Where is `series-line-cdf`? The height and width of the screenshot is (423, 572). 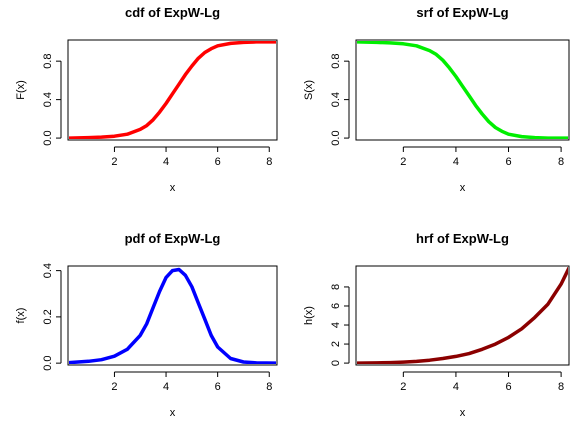 series-line-cdf is located at coordinates (172, 90).